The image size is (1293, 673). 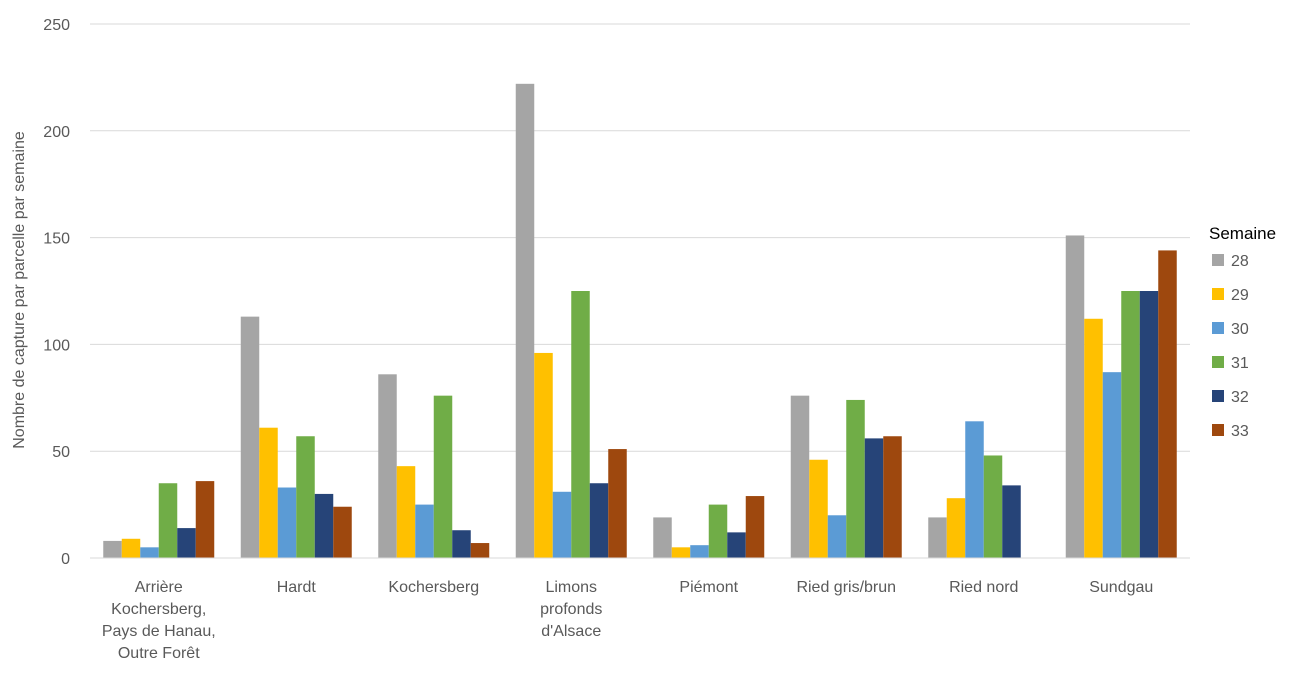 I want to click on legend-label: 28, so click(x=1240, y=261).